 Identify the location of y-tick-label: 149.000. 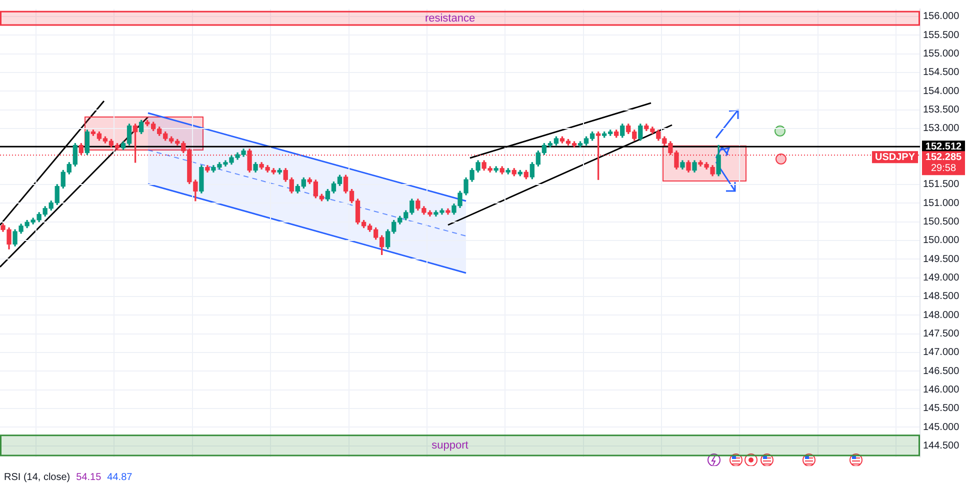
(941, 278).